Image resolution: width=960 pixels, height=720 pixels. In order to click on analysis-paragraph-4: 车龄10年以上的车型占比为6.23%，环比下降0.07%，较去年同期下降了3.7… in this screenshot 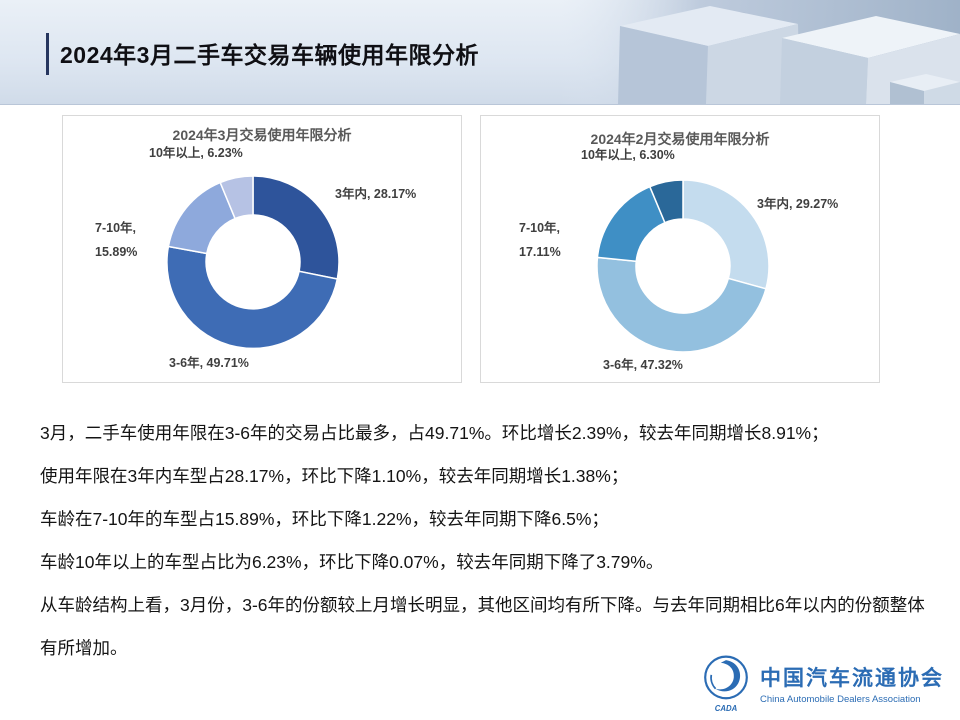, I will do `click(352, 562)`.